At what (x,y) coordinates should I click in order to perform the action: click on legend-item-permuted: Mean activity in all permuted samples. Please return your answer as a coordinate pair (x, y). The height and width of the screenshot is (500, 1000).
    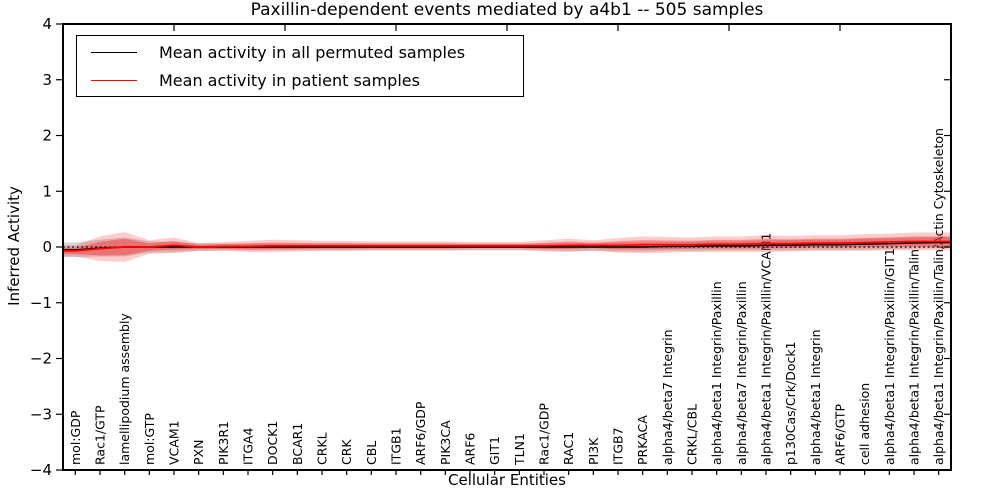
    Looking at the image, I should click on (300, 52).